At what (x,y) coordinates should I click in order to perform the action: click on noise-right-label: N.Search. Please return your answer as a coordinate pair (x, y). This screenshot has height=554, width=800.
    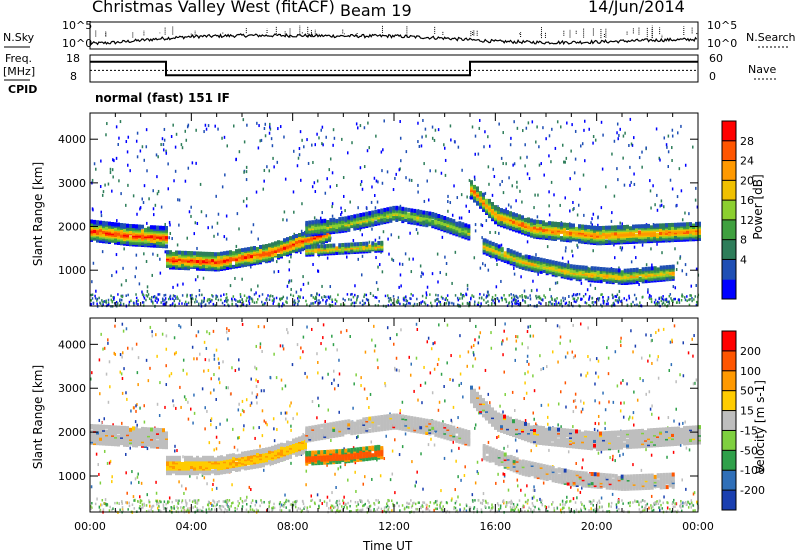
    Looking at the image, I should click on (771, 37).